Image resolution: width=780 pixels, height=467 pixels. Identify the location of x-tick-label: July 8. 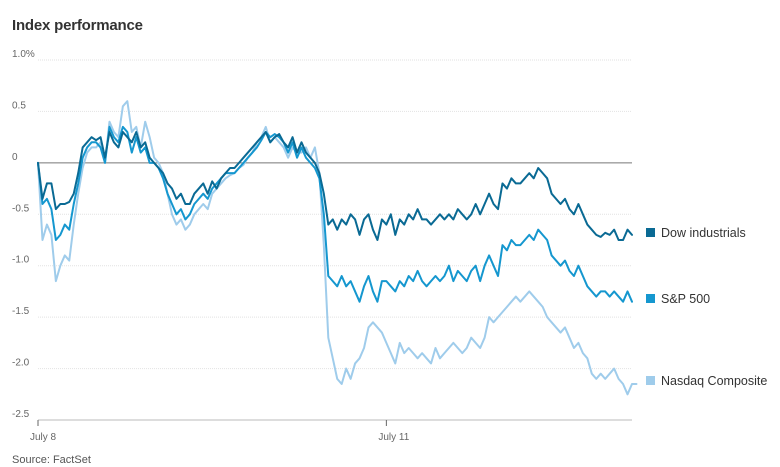
(43, 437).